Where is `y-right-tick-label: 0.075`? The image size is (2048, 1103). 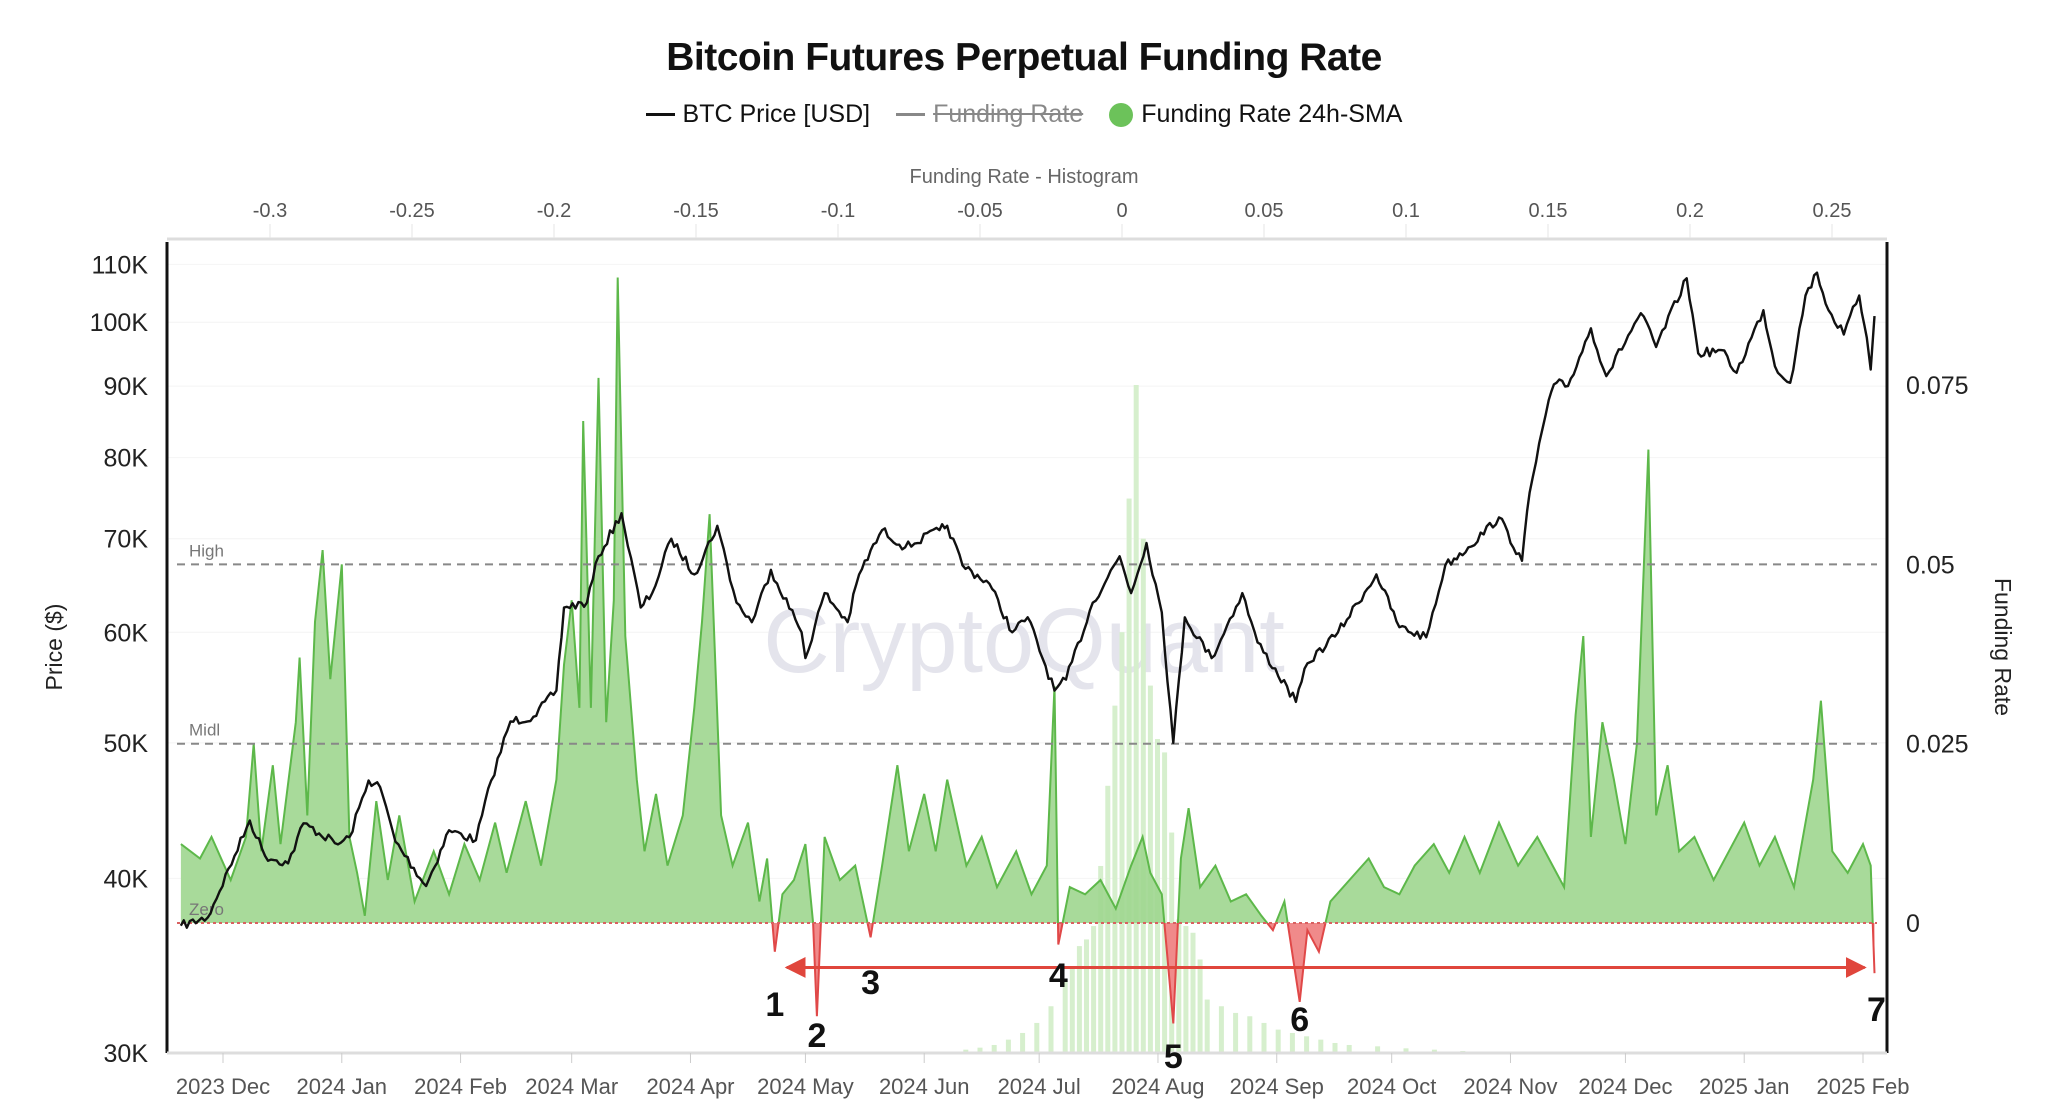 y-right-tick-label: 0.075 is located at coordinates (1937, 386).